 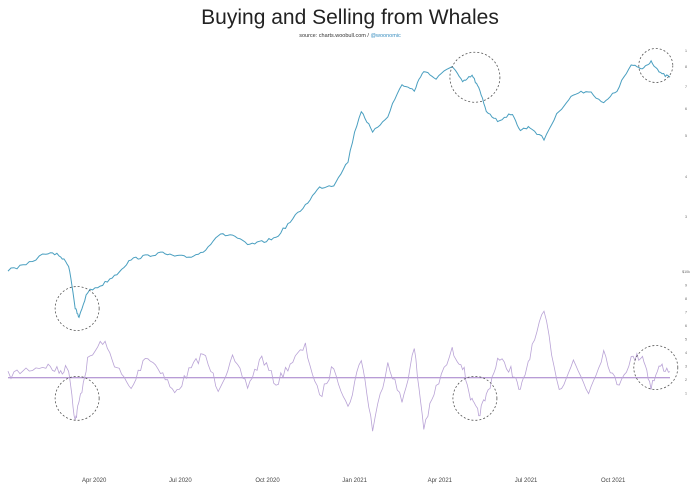 I want to click on flow-axis-label: 2, so click(x=686, y=380).